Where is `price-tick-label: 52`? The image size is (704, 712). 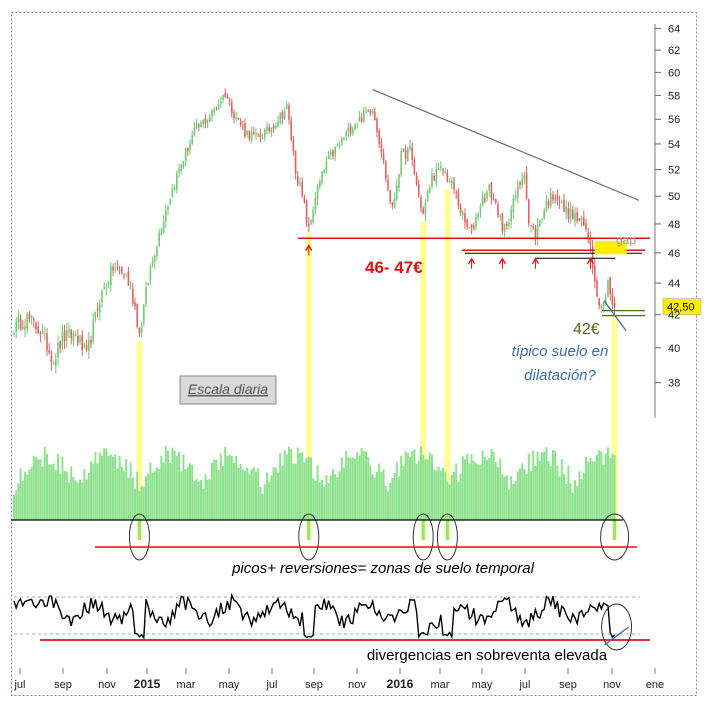 price-tick-label: 52 is located at coordinates (674, 171).